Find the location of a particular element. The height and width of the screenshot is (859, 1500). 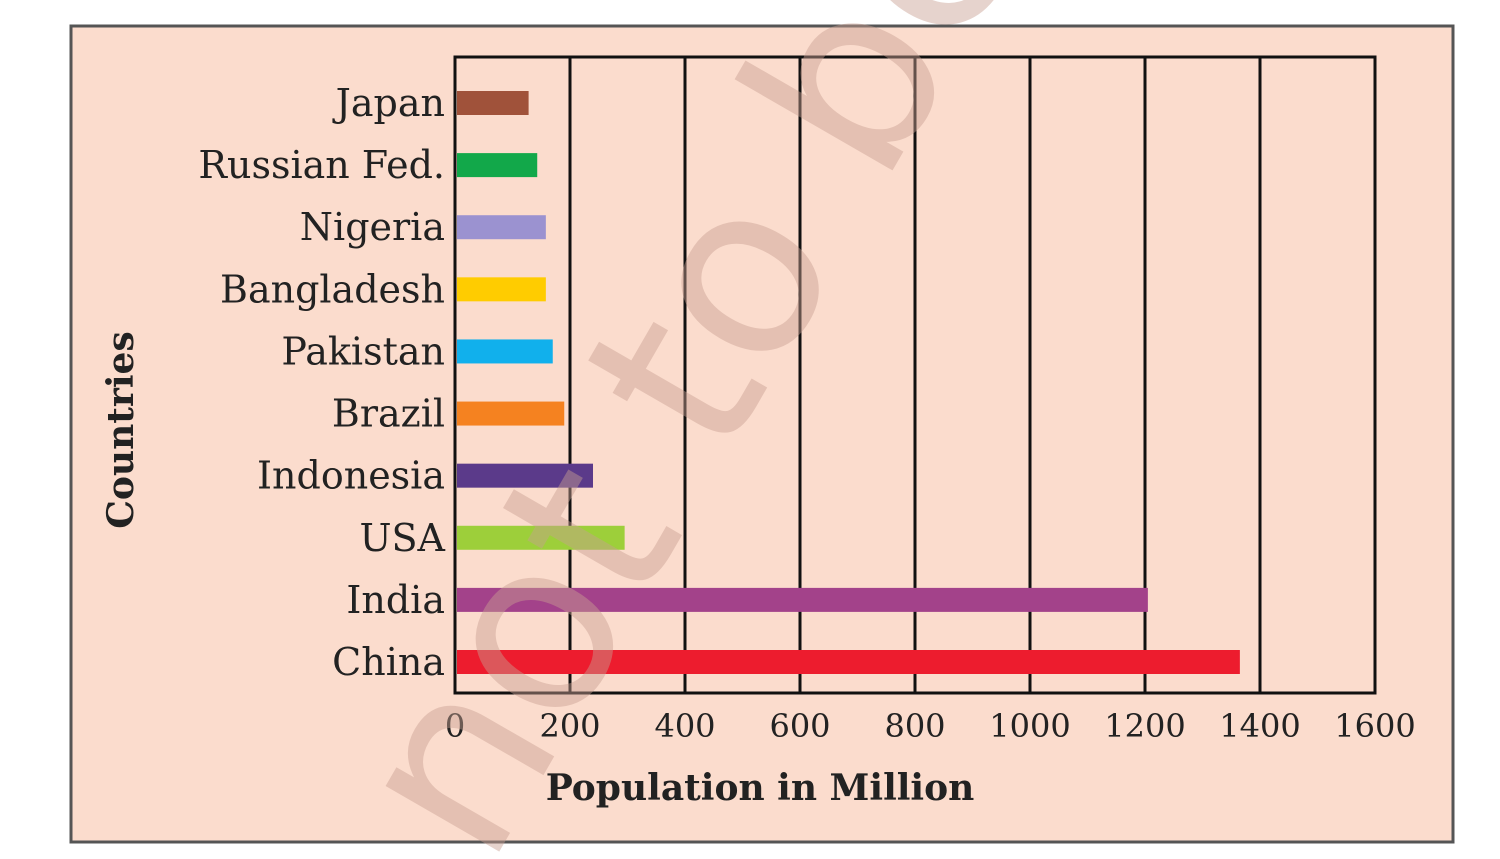

category-label-russian-fed: Russian Fed. is located at coordinates (321, 165).